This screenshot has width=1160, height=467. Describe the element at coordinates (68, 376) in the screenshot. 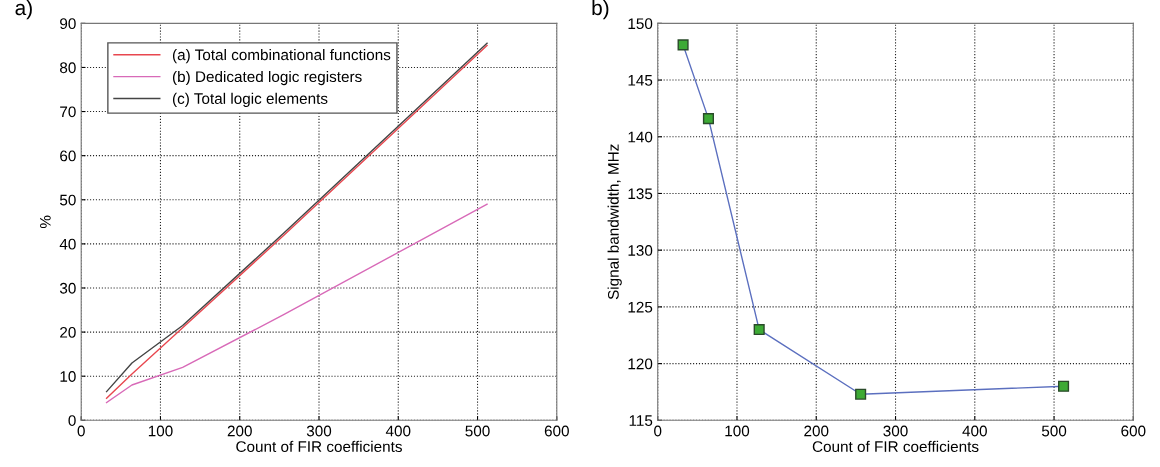

I see `y-tick-label: 10` at that location.